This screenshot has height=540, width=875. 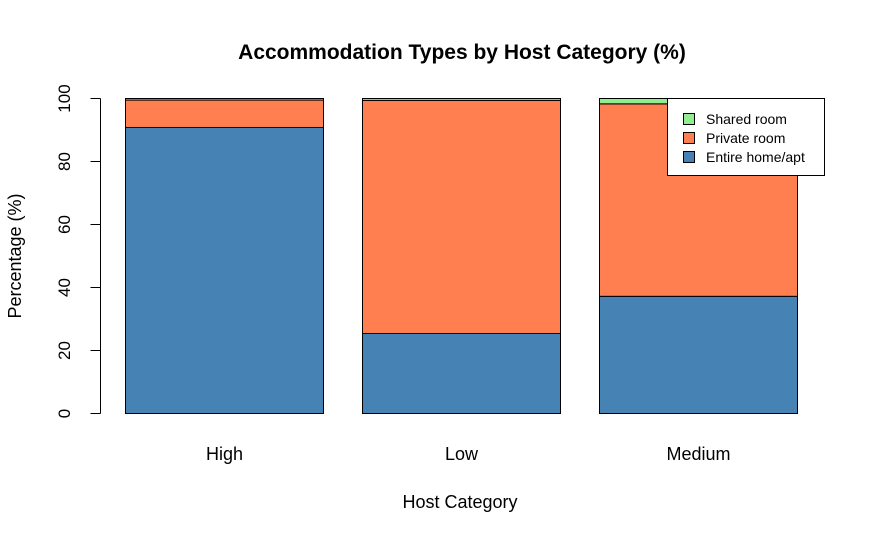 What do you see at coordinates (698, 355) in the screenshot?
I see `bar-segment-entire-home-apt-medium` at bounding box center [698, 355].